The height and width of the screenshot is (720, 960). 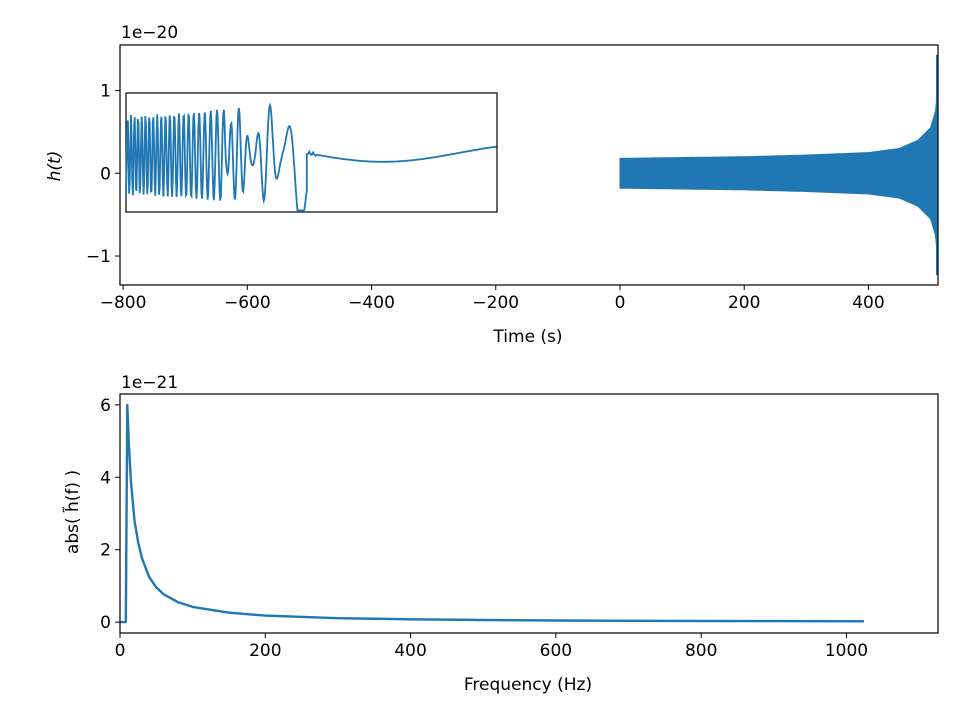 I want to click on bottom-x-axis-label: Frequency (Hz), so click(x=528, y=685).